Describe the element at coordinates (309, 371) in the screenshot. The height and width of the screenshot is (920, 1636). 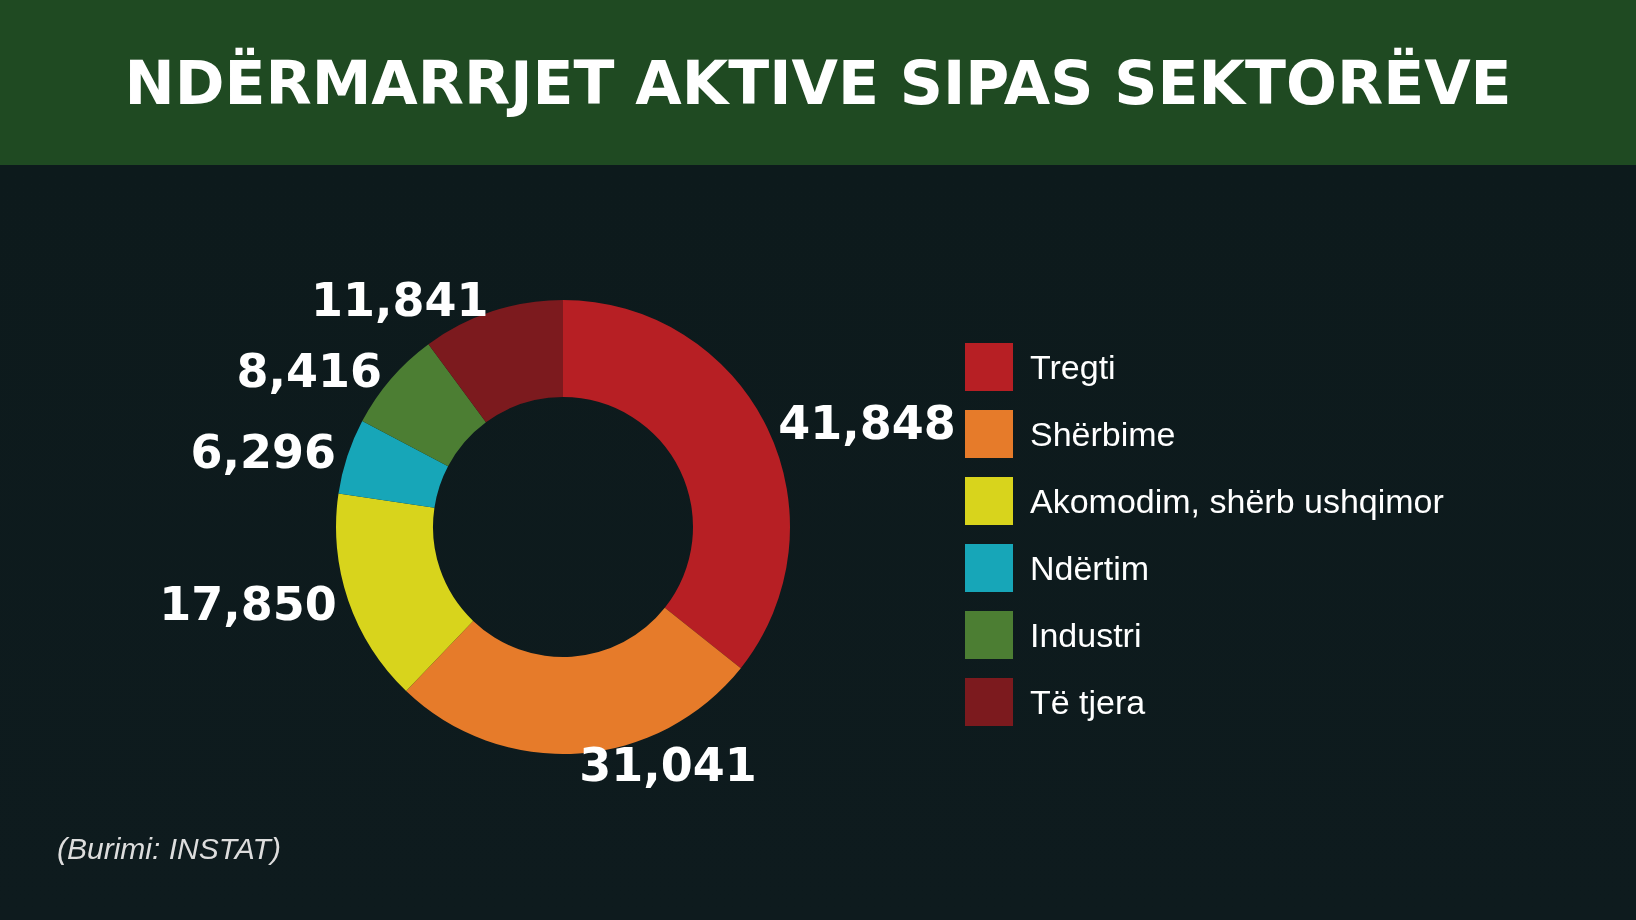
I see `data-label: 8,416` at that location.